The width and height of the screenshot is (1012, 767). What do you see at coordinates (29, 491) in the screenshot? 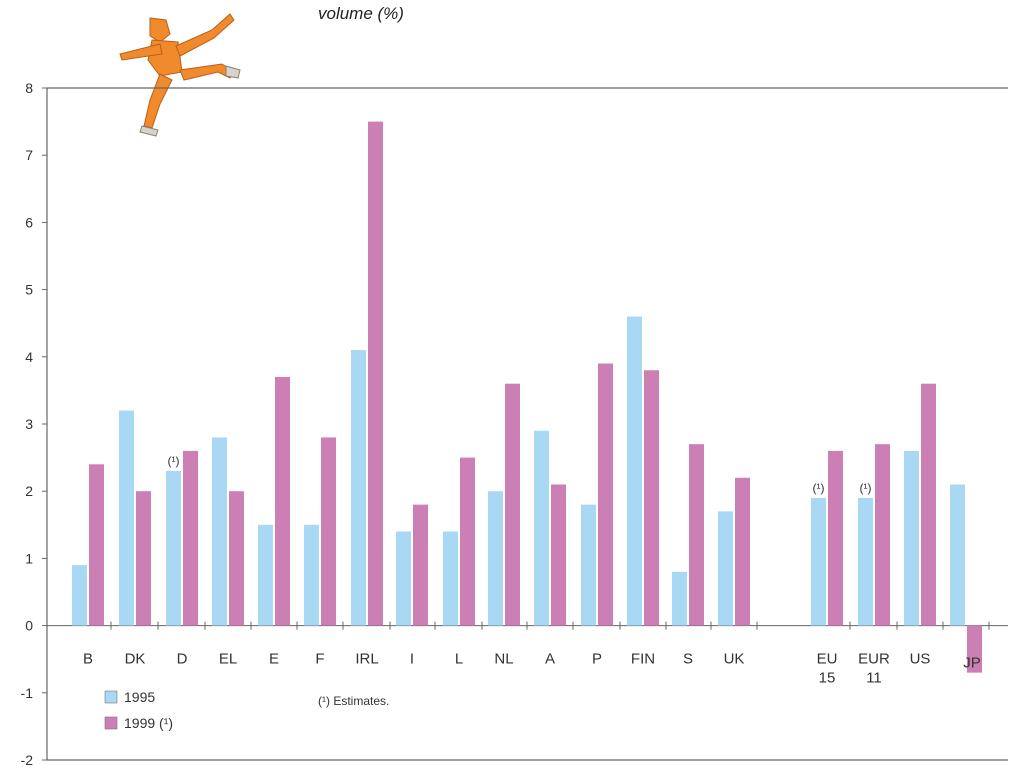
I see `y-tick-label: 2` at bounding box center [29, 491].